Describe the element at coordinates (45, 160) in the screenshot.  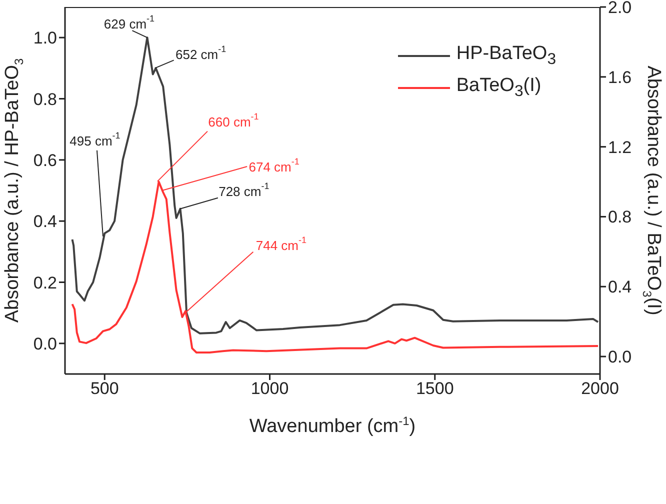
I see `y-tick-label: 0.6` at that location.